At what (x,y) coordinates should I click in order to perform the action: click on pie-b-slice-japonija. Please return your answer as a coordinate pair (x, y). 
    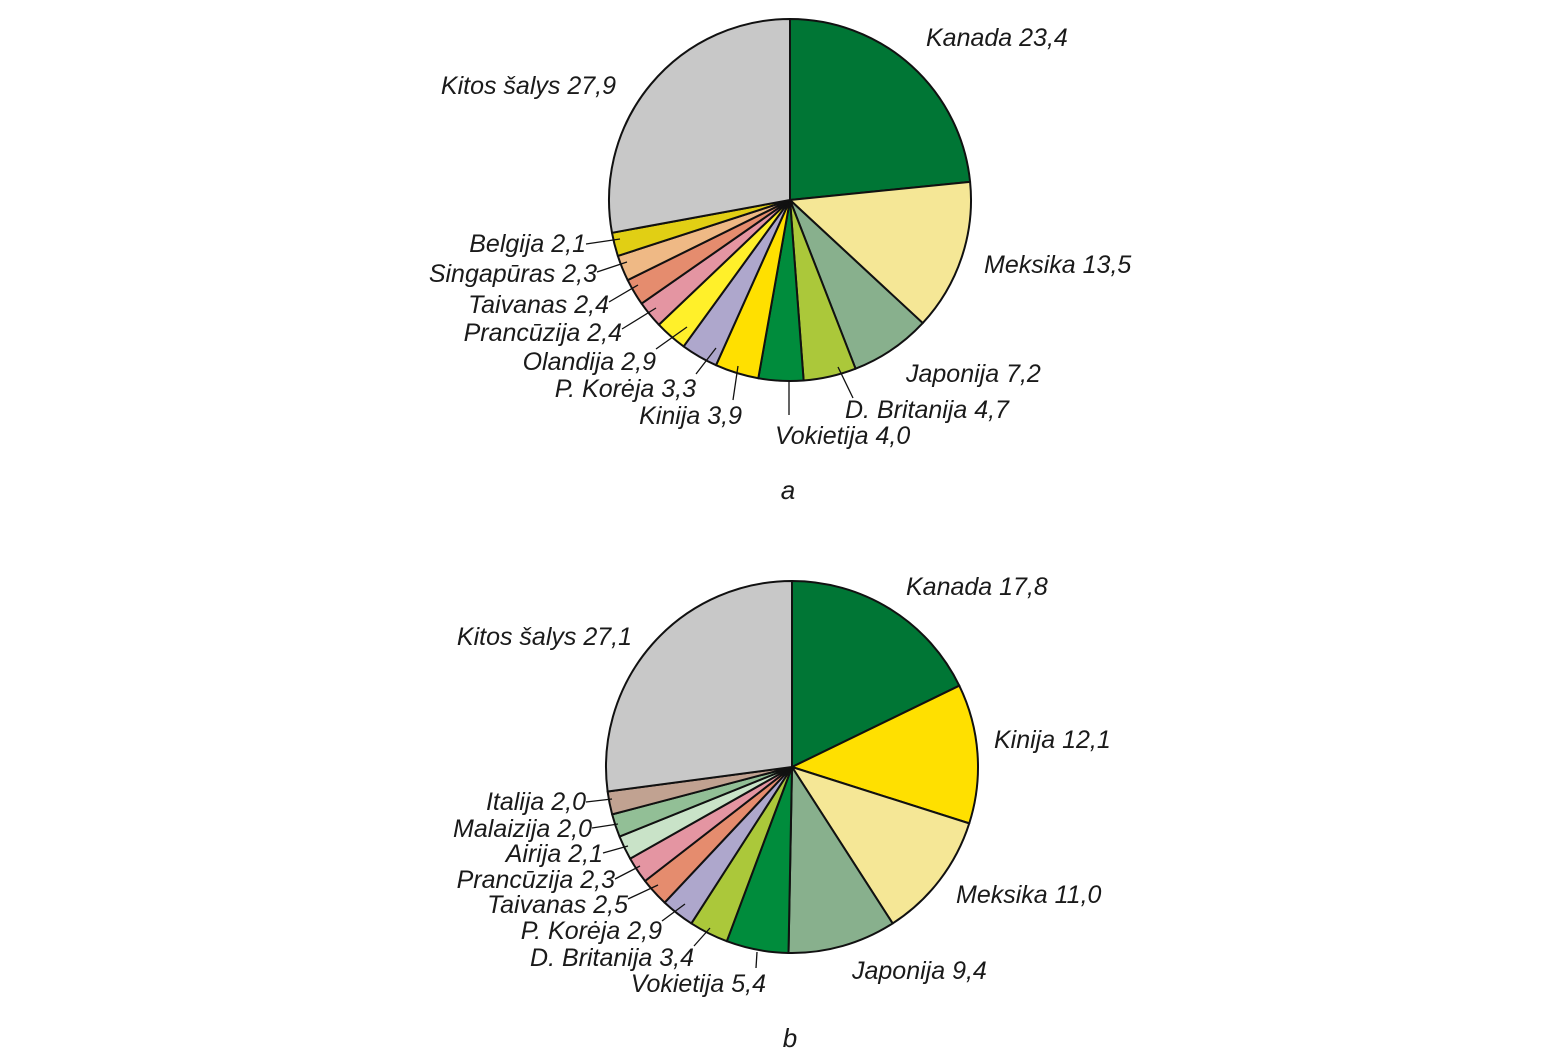
    Looking at the image, I should click on (840, 860).